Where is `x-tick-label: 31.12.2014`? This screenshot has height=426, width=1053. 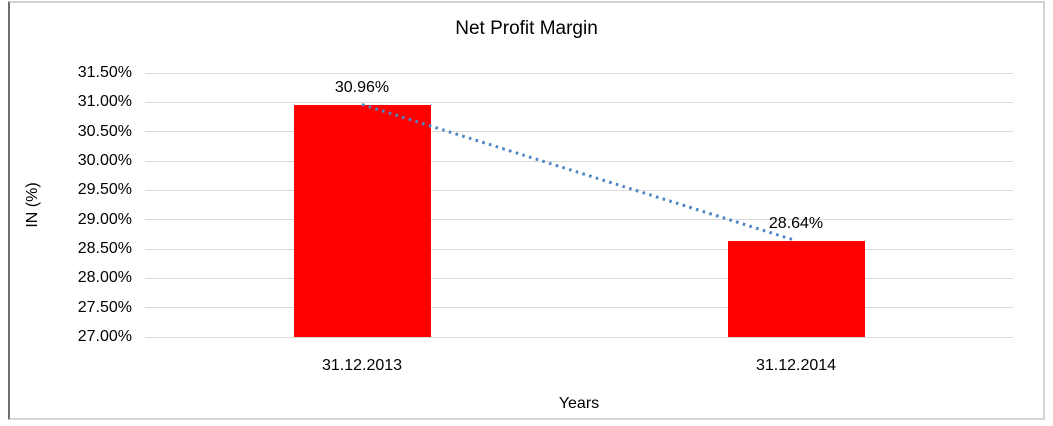
x-tick-label: 31.12.2014 is located at coordinates (796, 365).